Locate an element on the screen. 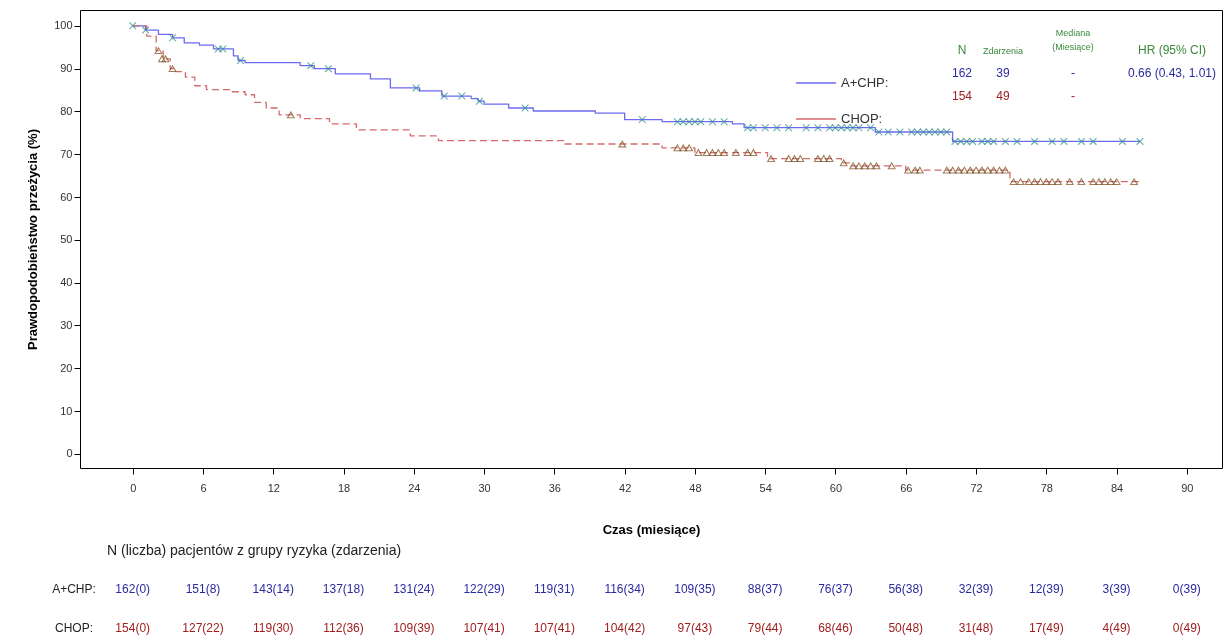 The height and width of the screenshot is (636, 1228). text: 104(42) is located at coordinates (624, 628).